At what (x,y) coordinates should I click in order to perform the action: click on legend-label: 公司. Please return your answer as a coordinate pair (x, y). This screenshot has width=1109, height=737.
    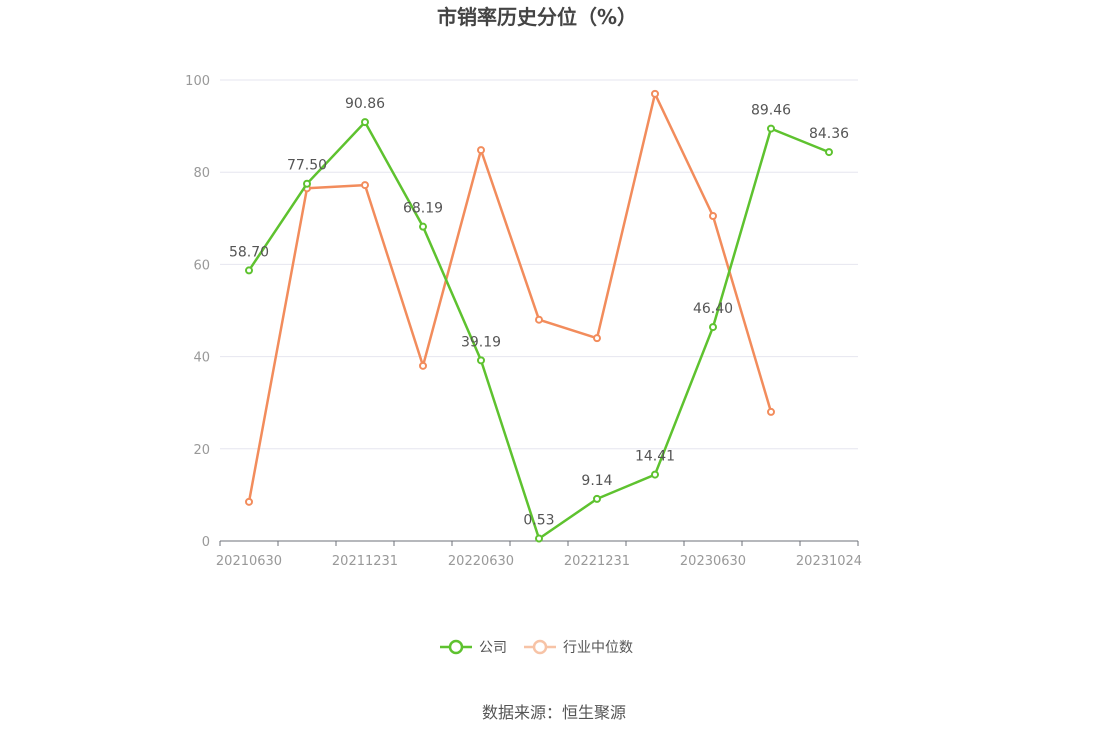
    Looking at the image, I should click on (493, 648).